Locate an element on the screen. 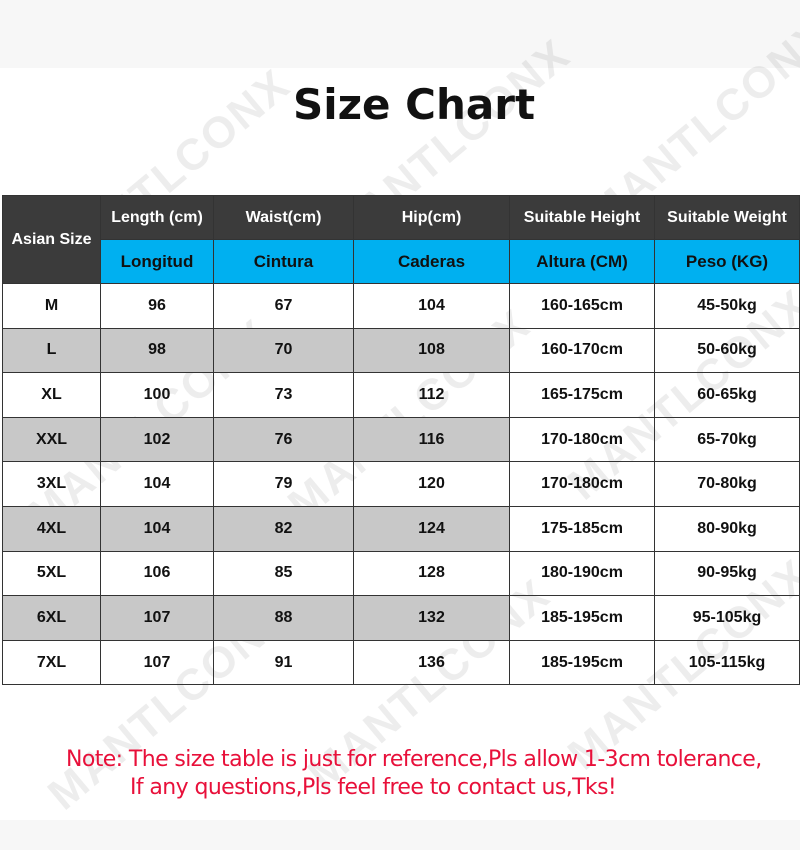 The image size is (800, 850). header-longitud: Longitud is located at coordinates (157, 261).